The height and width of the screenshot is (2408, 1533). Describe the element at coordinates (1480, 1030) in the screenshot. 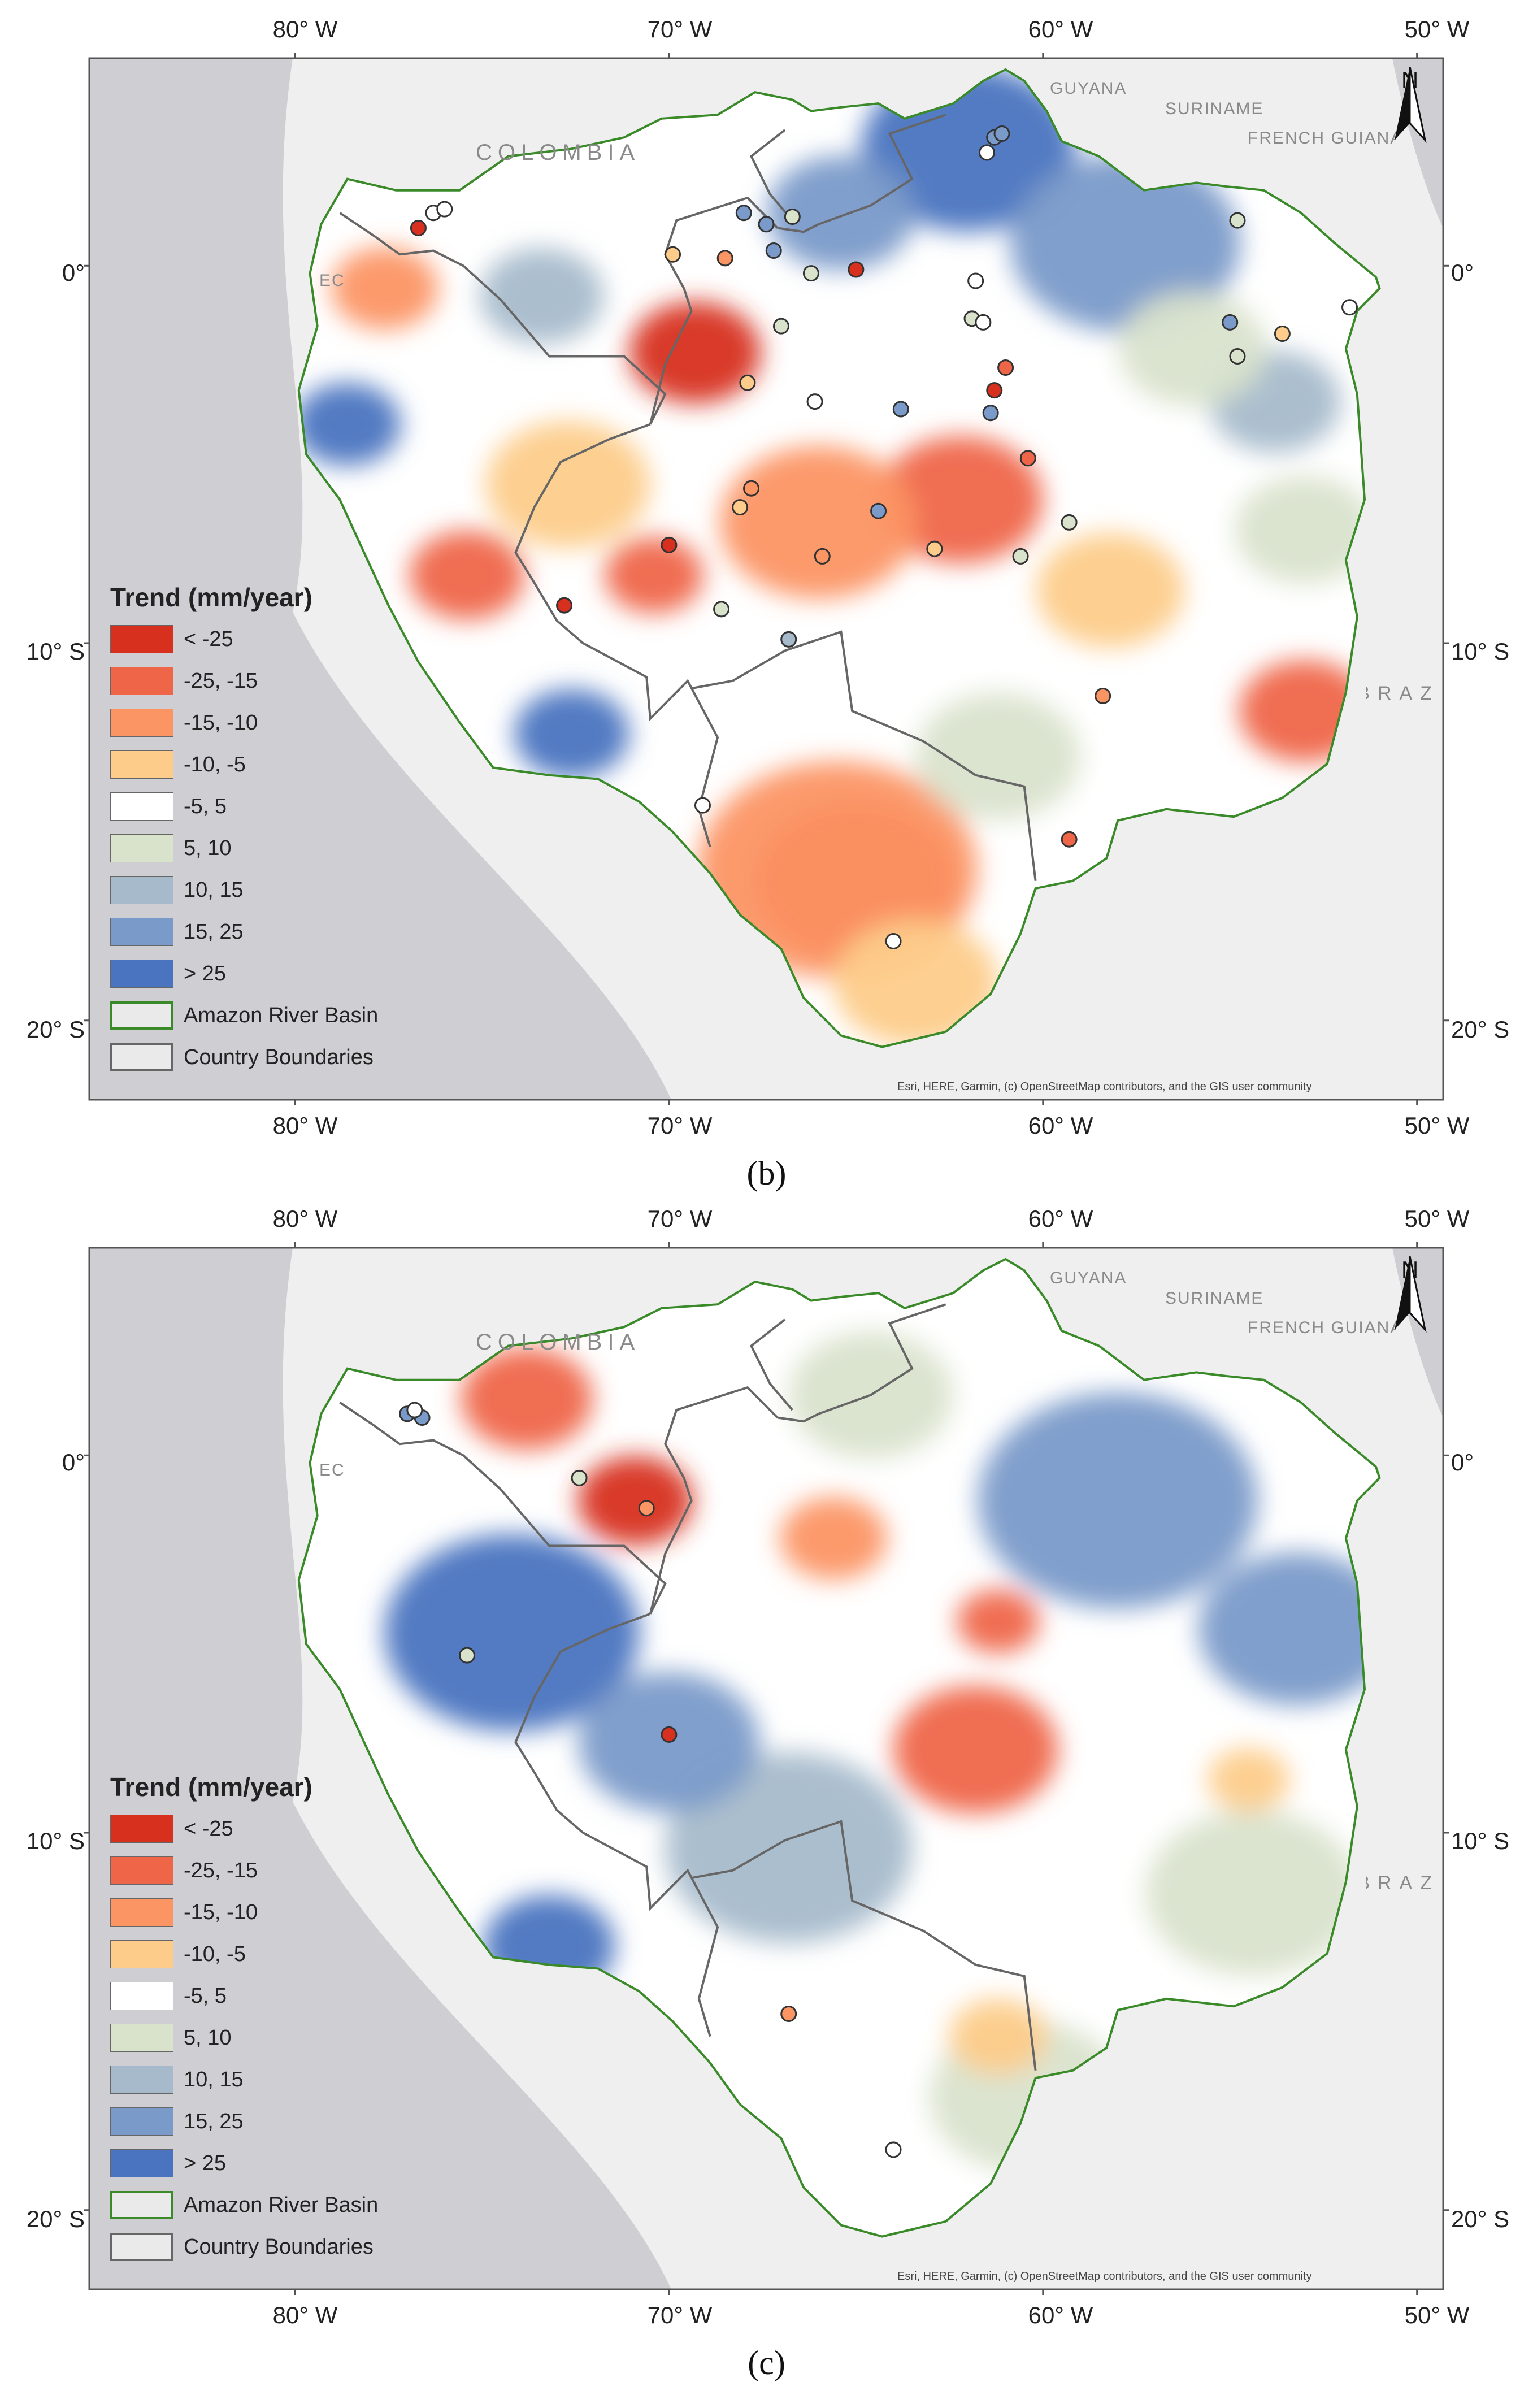

I see `lat-label-20s-right: 20° S` at that location.